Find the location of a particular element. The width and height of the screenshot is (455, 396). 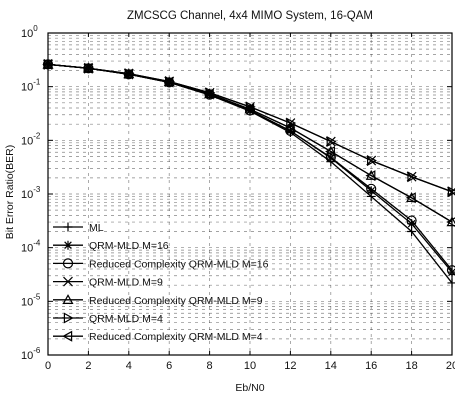

x-axis-label: Eb/N0 is located at coordinates (249, 388).